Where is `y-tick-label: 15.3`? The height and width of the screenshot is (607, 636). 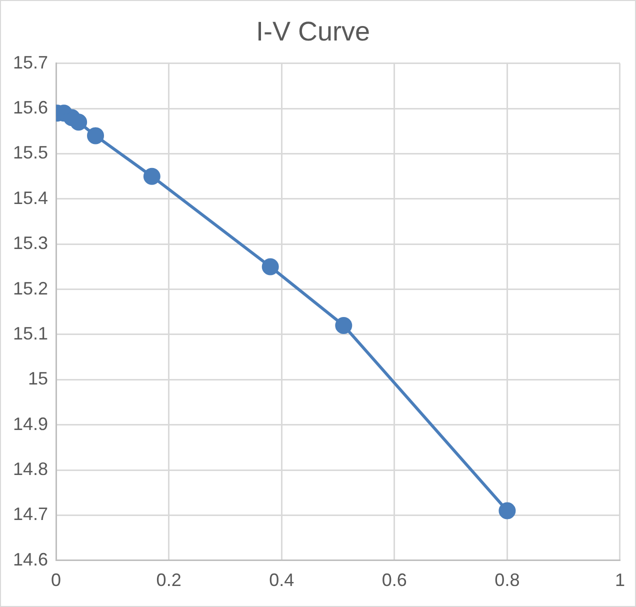
y-tick-label: 15.3 is located at coordinates (30, 243).